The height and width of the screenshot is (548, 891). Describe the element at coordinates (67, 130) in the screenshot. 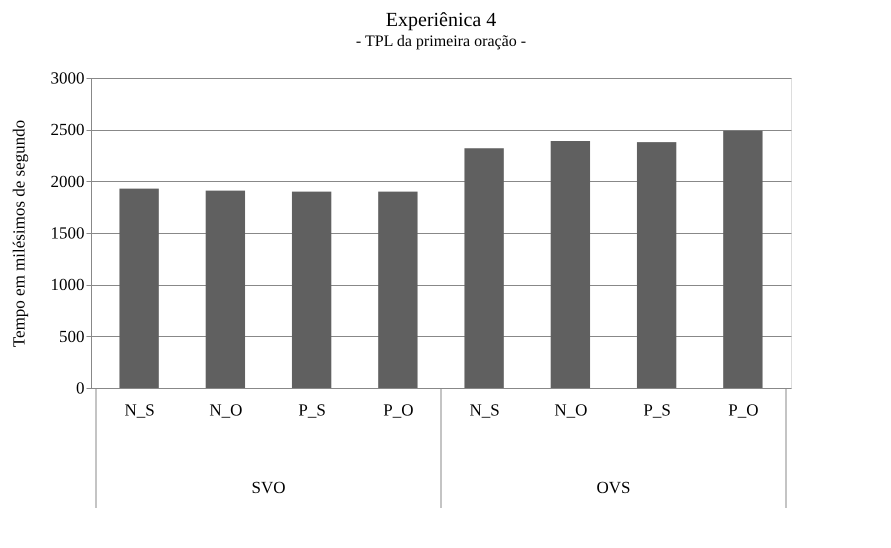

I see `y-tick-label: 2500` at that location.